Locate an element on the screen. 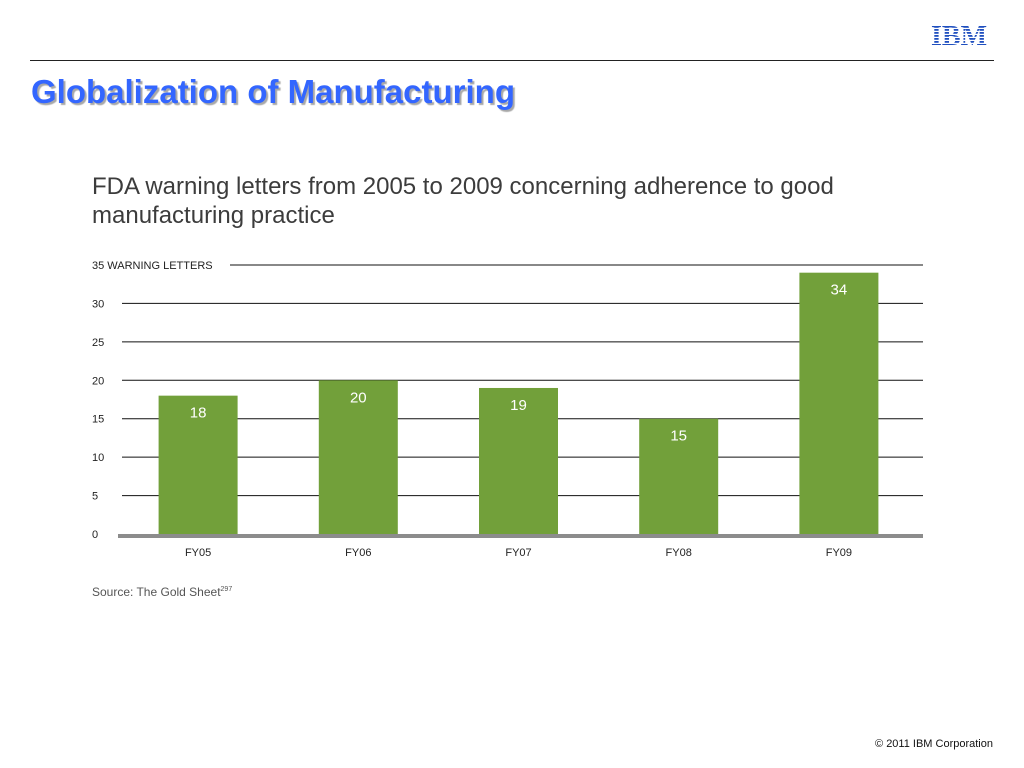 The image size is (1024, 768). x-axis-baseline is located at coordinates (520, 536).